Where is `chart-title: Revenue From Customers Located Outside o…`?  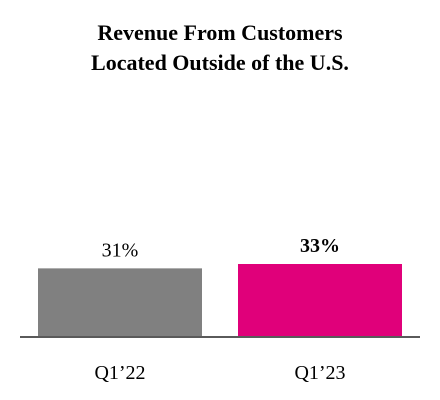
chart-title: Revenue From Customers Located Outside o… is located at coordinates (220, 48).